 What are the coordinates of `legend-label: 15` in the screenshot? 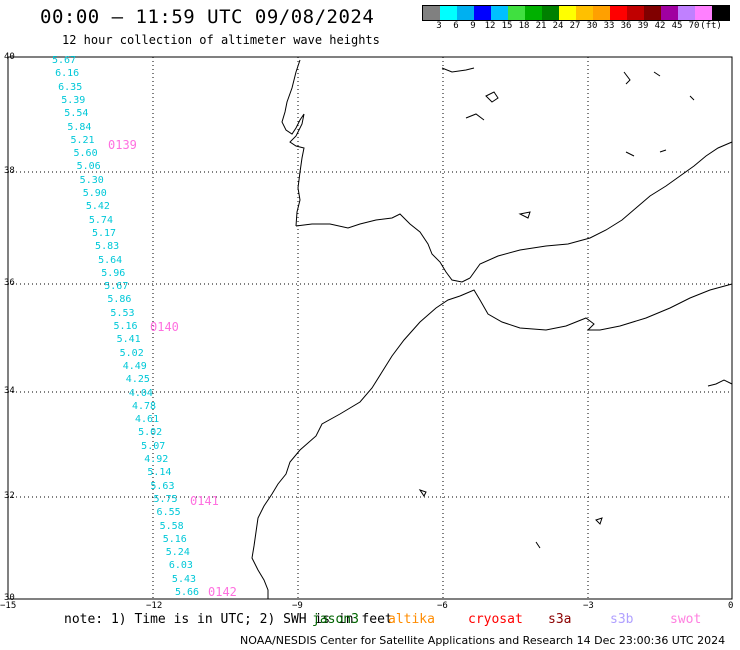 It's located at (507, 26).